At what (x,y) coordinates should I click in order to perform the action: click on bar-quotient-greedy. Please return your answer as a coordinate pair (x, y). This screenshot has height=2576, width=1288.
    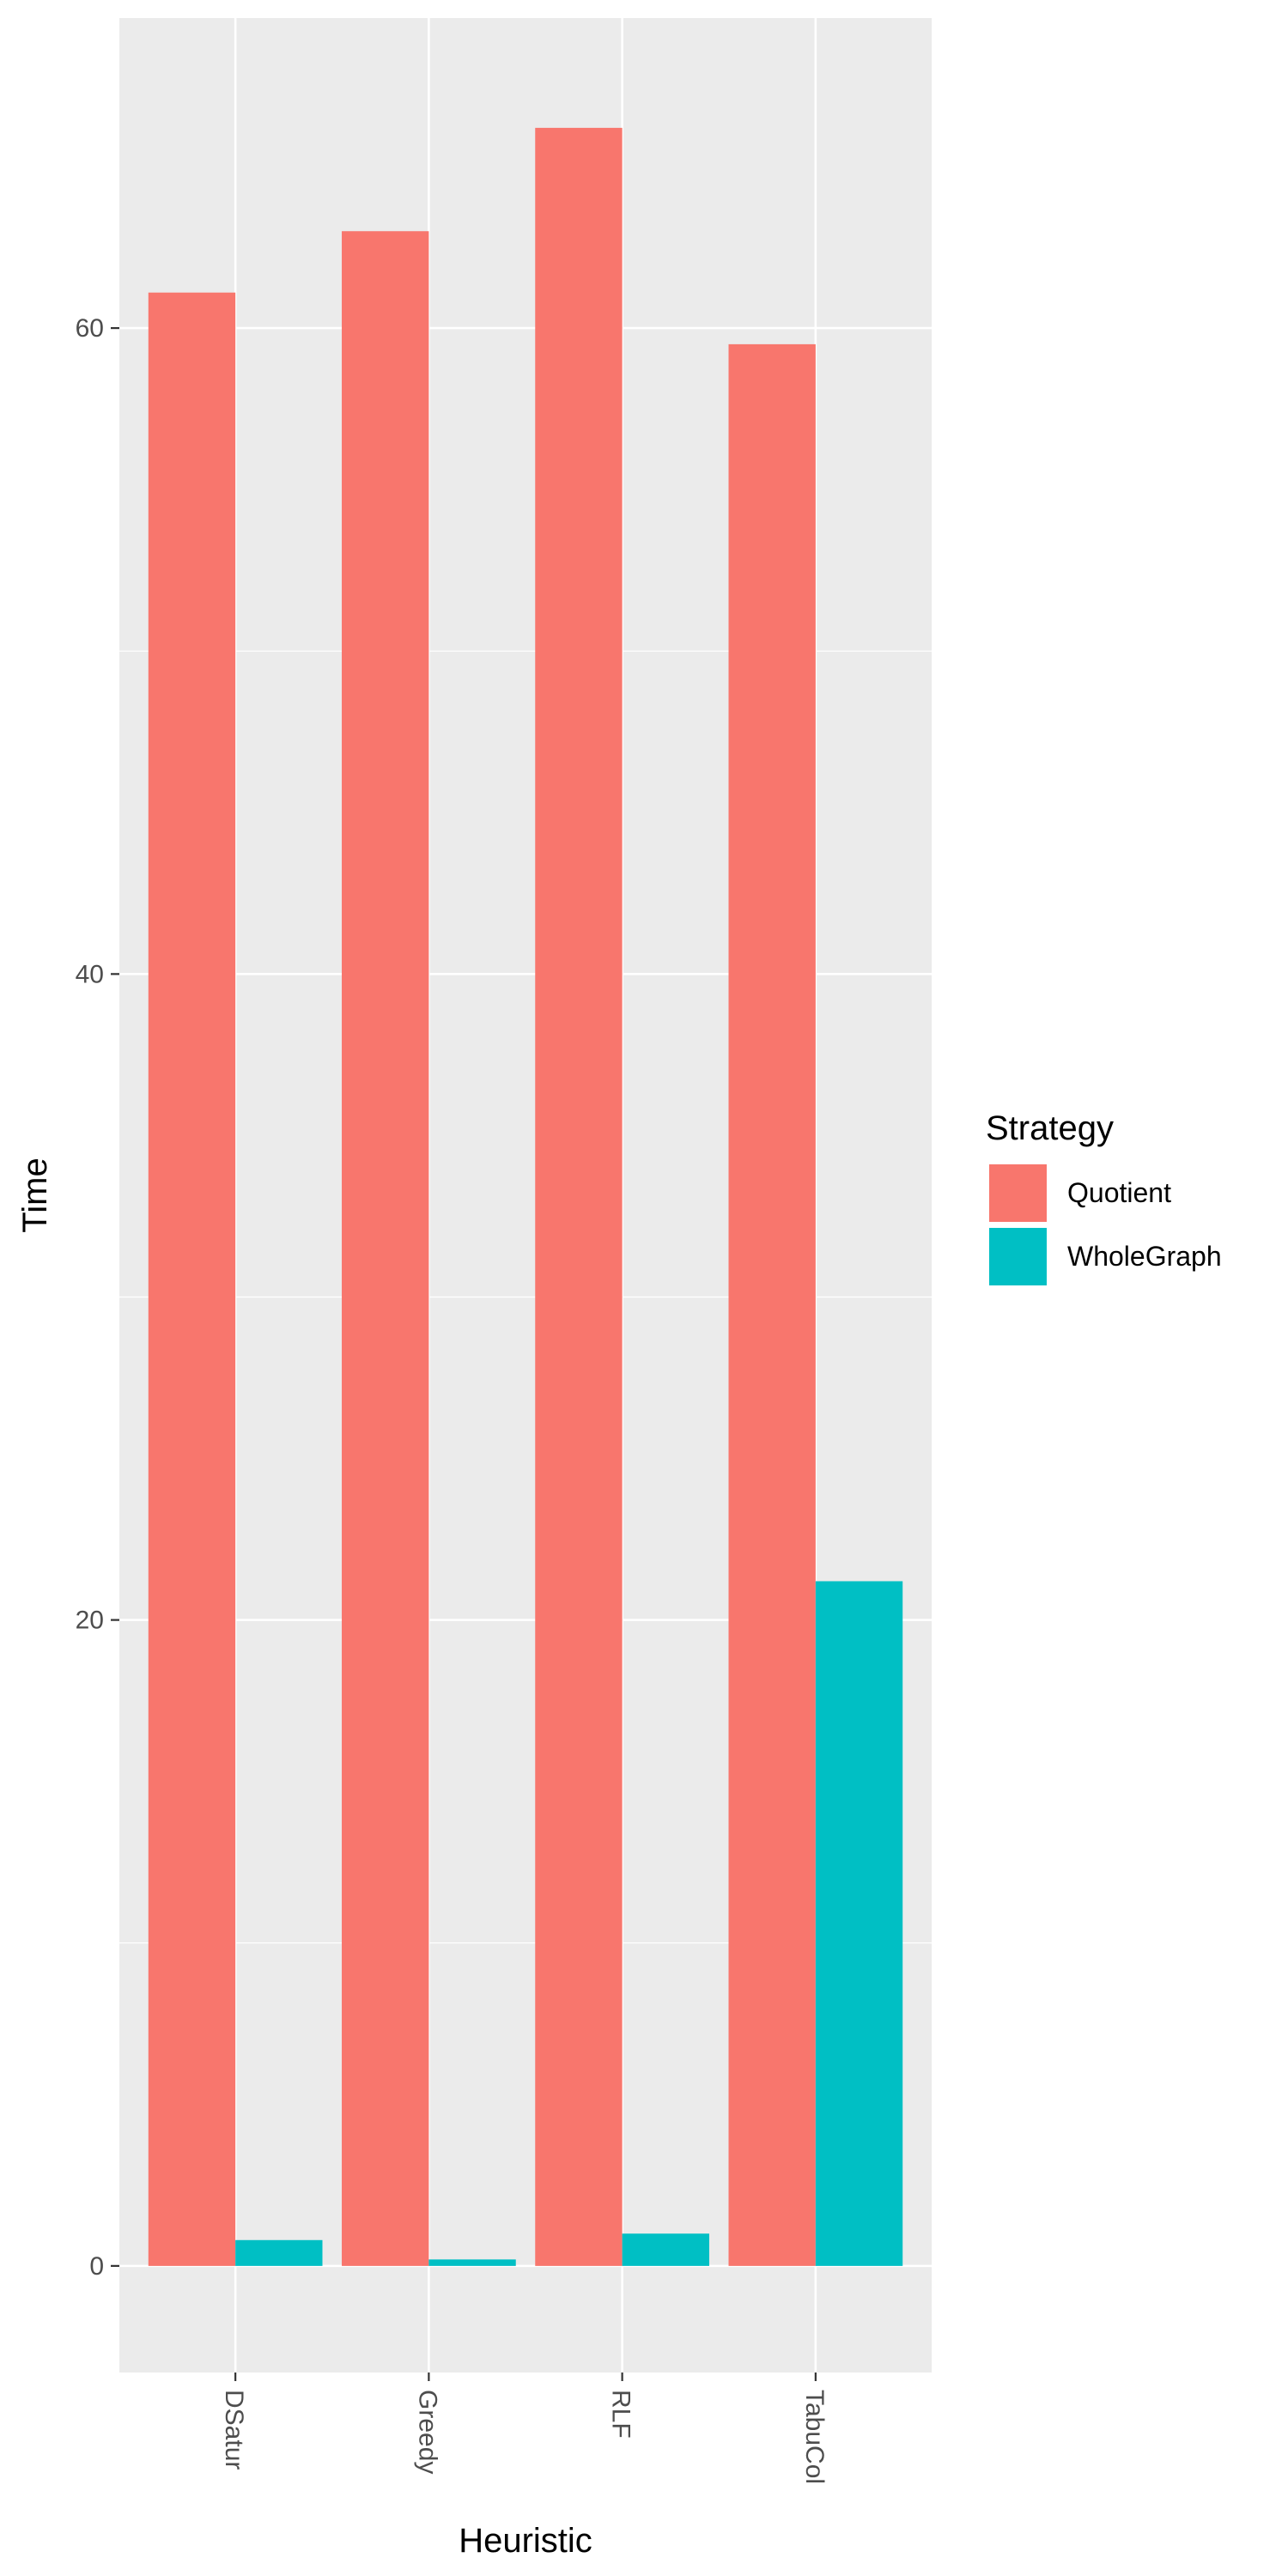
    Looking at the image, I should click on (386, 1248).